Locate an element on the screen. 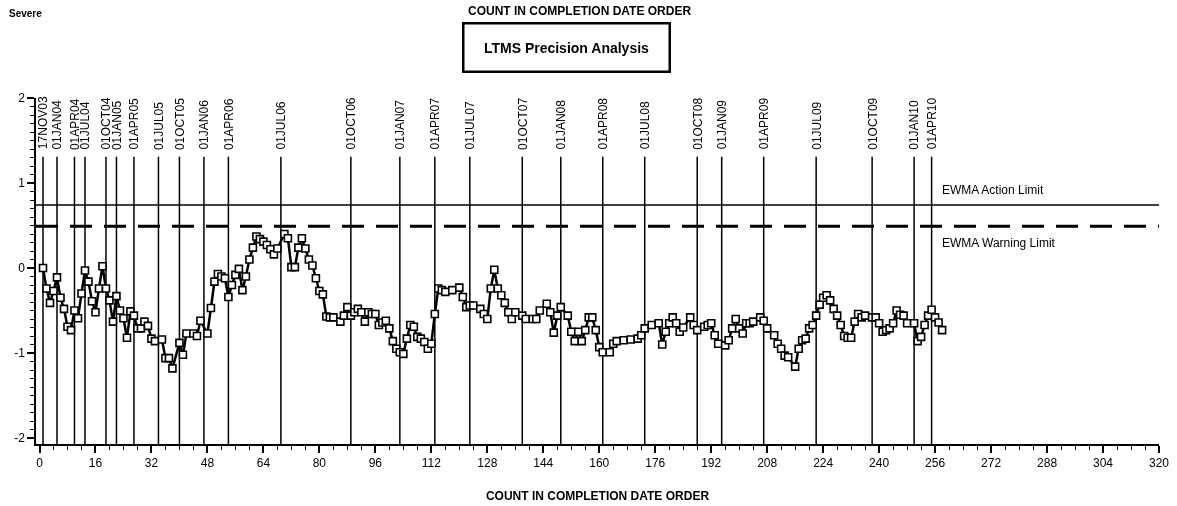 The height and width of the screenshot is (506, 1177). ref-line-label: 01APR09 is located at coordinates (764, 123).